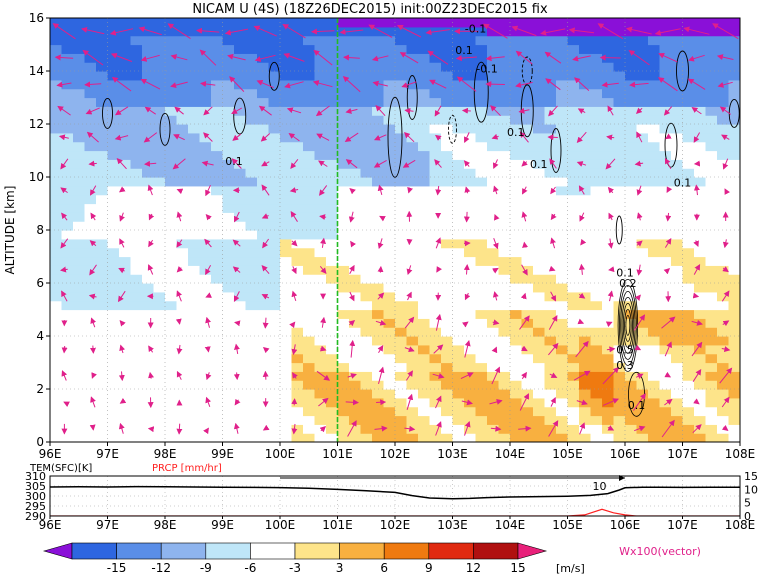 The width and height of the screenshot is (767, 579). Describe the element at coordinates (250, 568) in the screenshot. I see `colorbar-tick-label: -6` at that location.